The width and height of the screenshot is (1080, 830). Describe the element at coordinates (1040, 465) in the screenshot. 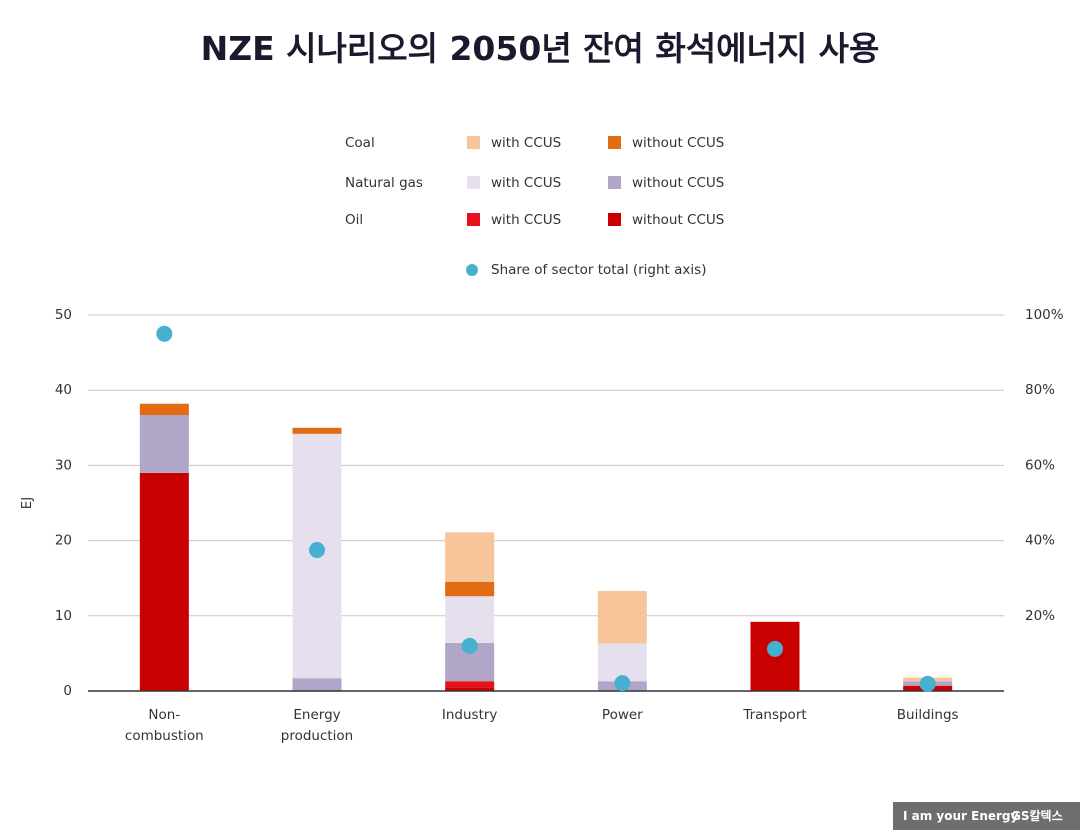

I see `y2-tick-label: 60%` at that location.